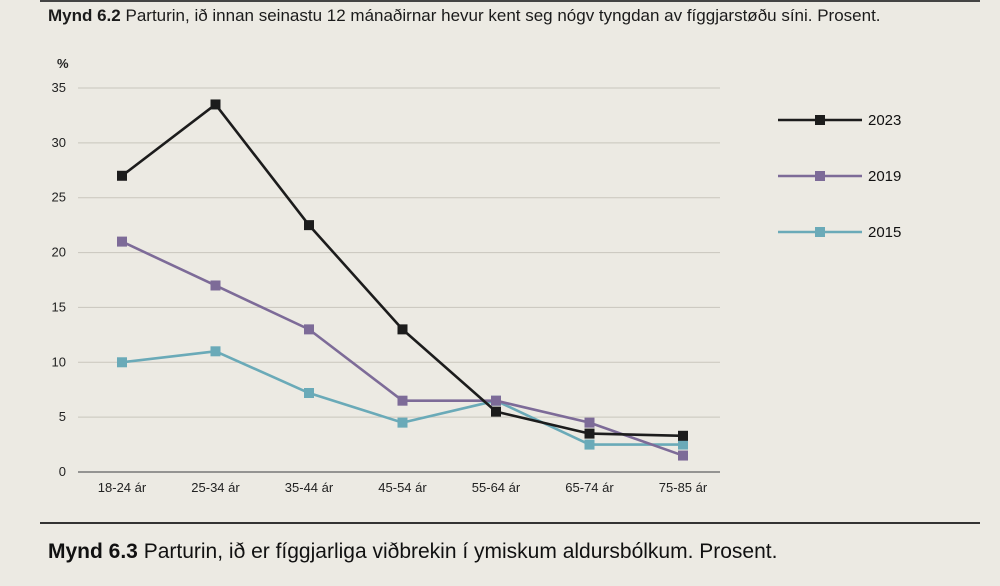  Describe the element at coordinates (884, 120) in the screenshot. I see `legend-label: 2023` at that location.